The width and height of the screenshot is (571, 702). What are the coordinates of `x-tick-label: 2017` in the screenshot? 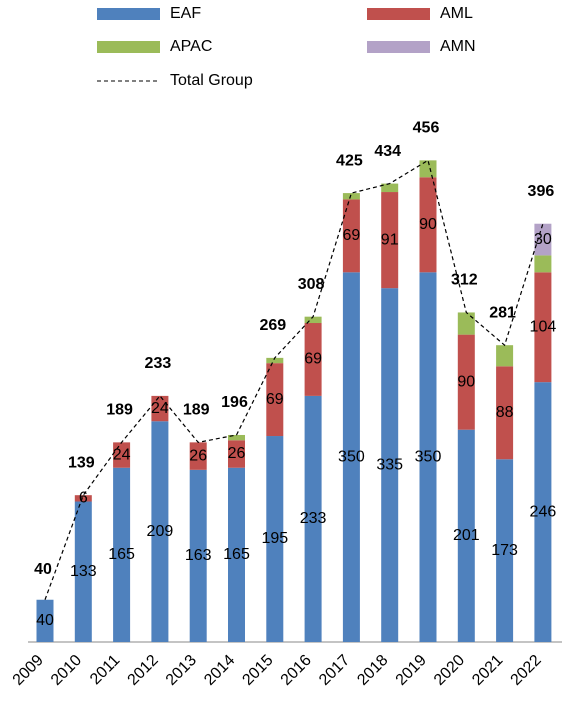 It's located at (334, 670).